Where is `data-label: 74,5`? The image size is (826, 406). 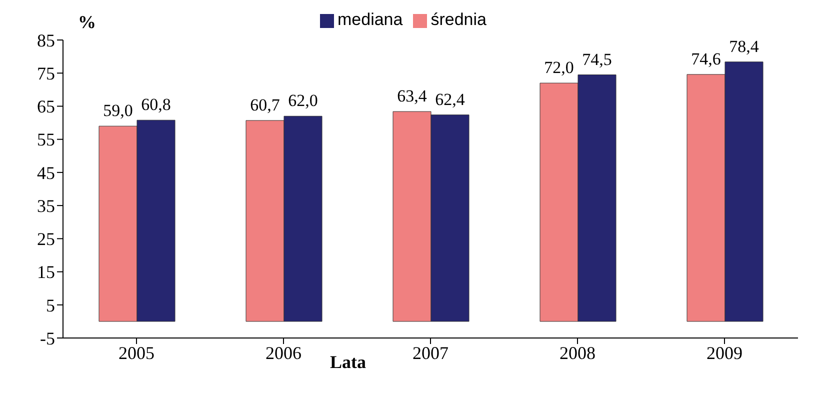 data-label: 74,5 is located at coordinates (597, 59).